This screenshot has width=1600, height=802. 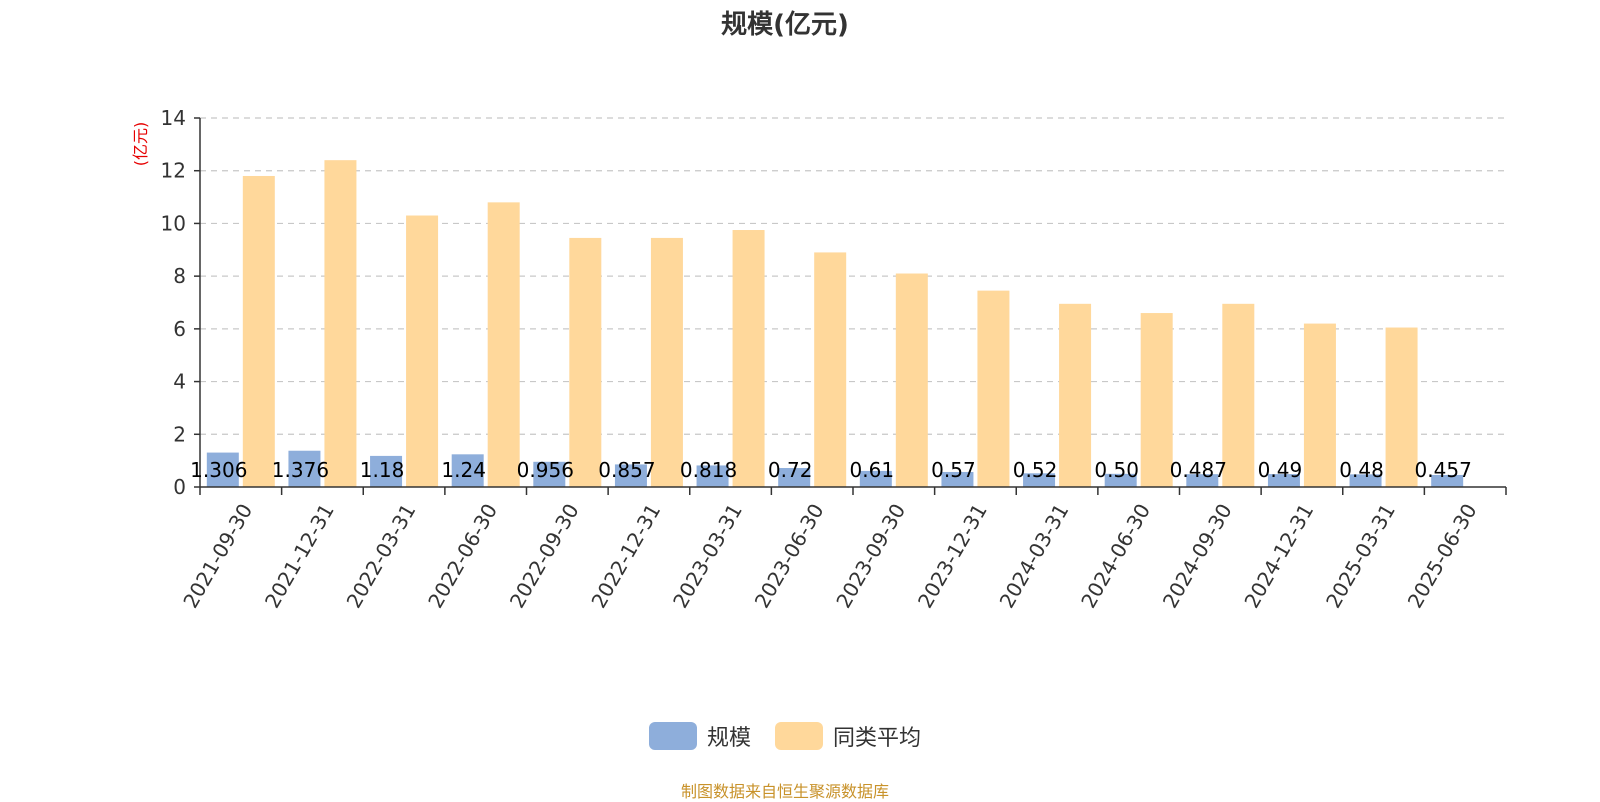 I want to click on data-label-scale-13: 0.49, so click(x=1280, y=470).